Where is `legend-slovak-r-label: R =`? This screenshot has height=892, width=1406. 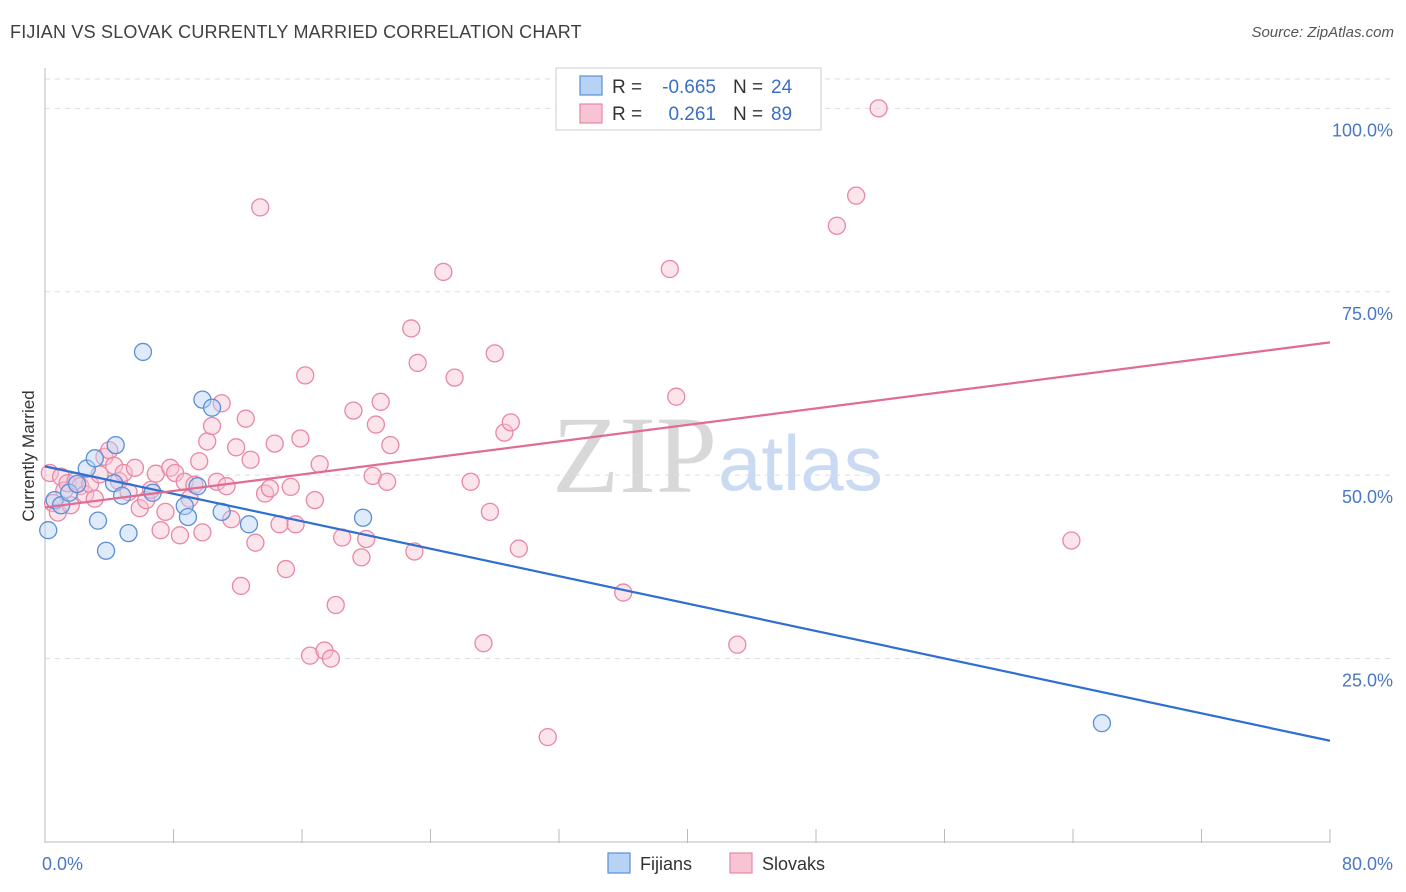 legend-slovak-r-label: R = is located at coordinates (627, 114).